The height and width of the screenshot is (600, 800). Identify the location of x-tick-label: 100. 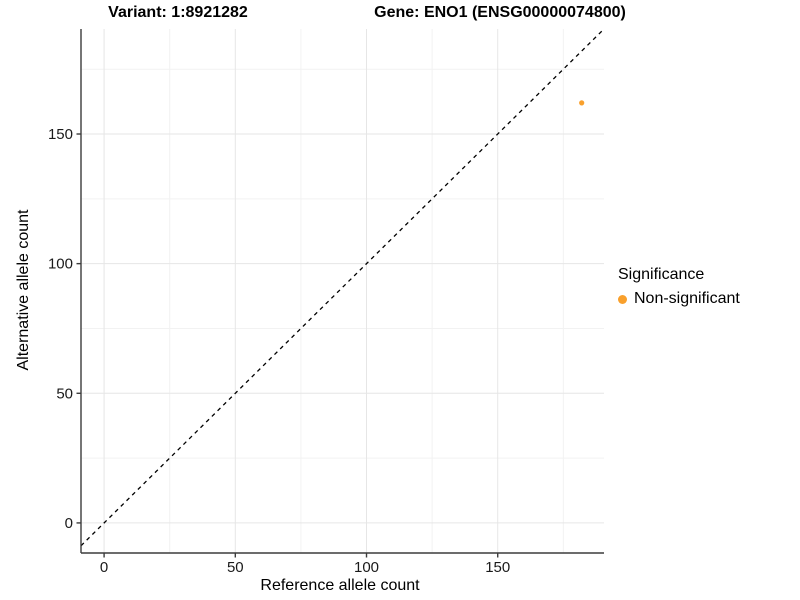
(366, 567).